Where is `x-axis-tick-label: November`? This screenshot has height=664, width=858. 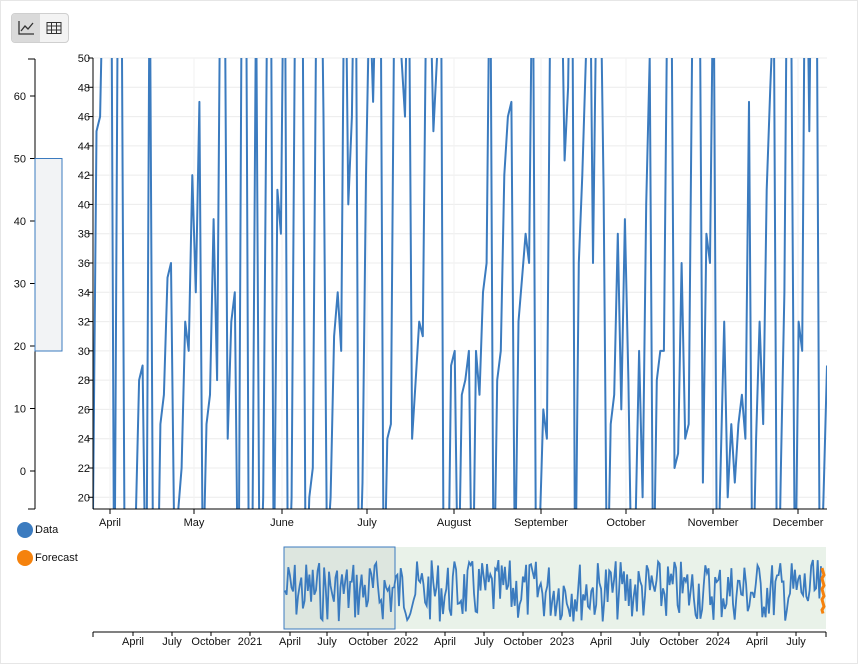 x-axis-tick-label: November is located at coordinates (713, 523).